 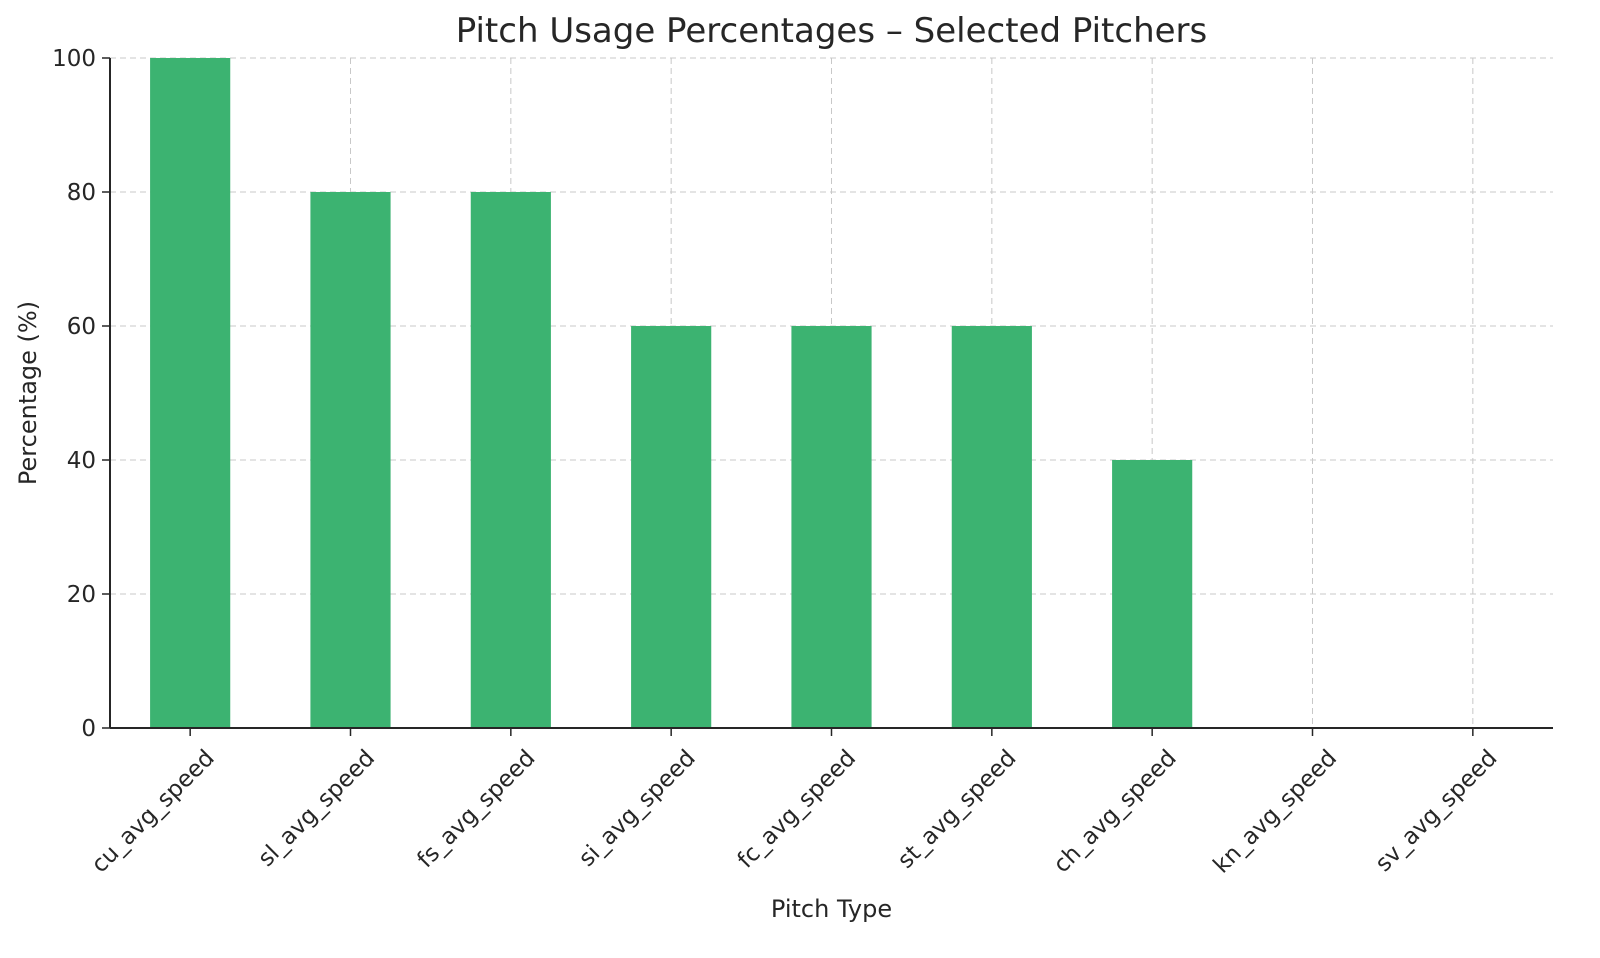 I want to click on y-tick-label: 0, so click(x=88, y=729).